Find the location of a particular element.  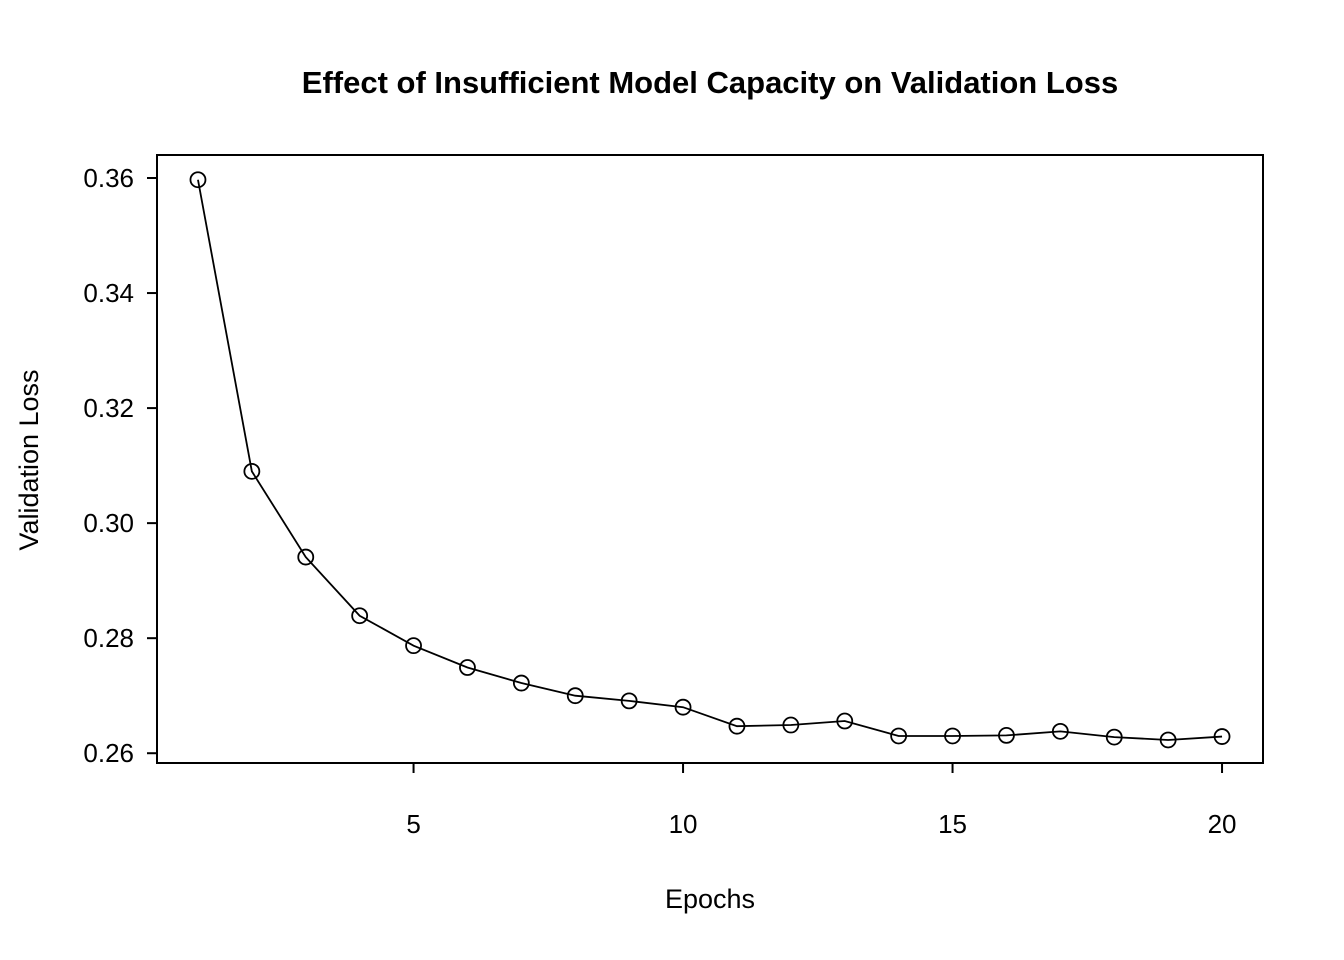

y-tick-label: 0.36 is located at coordinates (108, 178).